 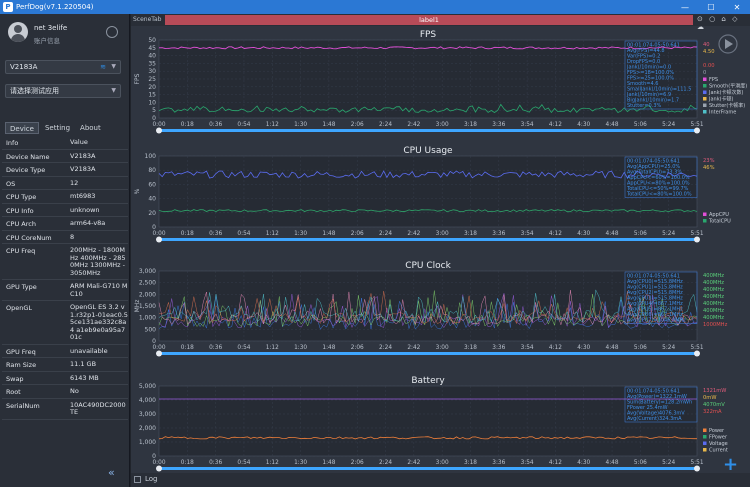 I want to click on collapse-sidebar-icon: «, so click(x=111, y=472).